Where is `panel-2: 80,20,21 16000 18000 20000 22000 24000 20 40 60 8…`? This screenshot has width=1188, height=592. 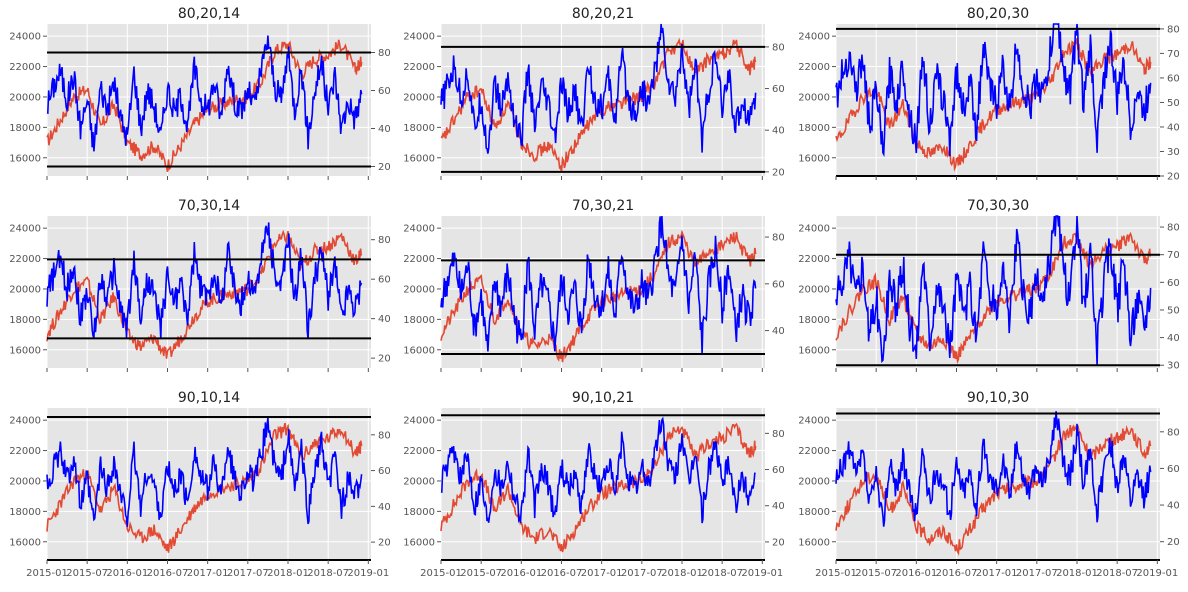 panel-2: 80,20,21 16000 18000 20000 22000 24000 20 40 60 8… is located at coordinates (594, 93).